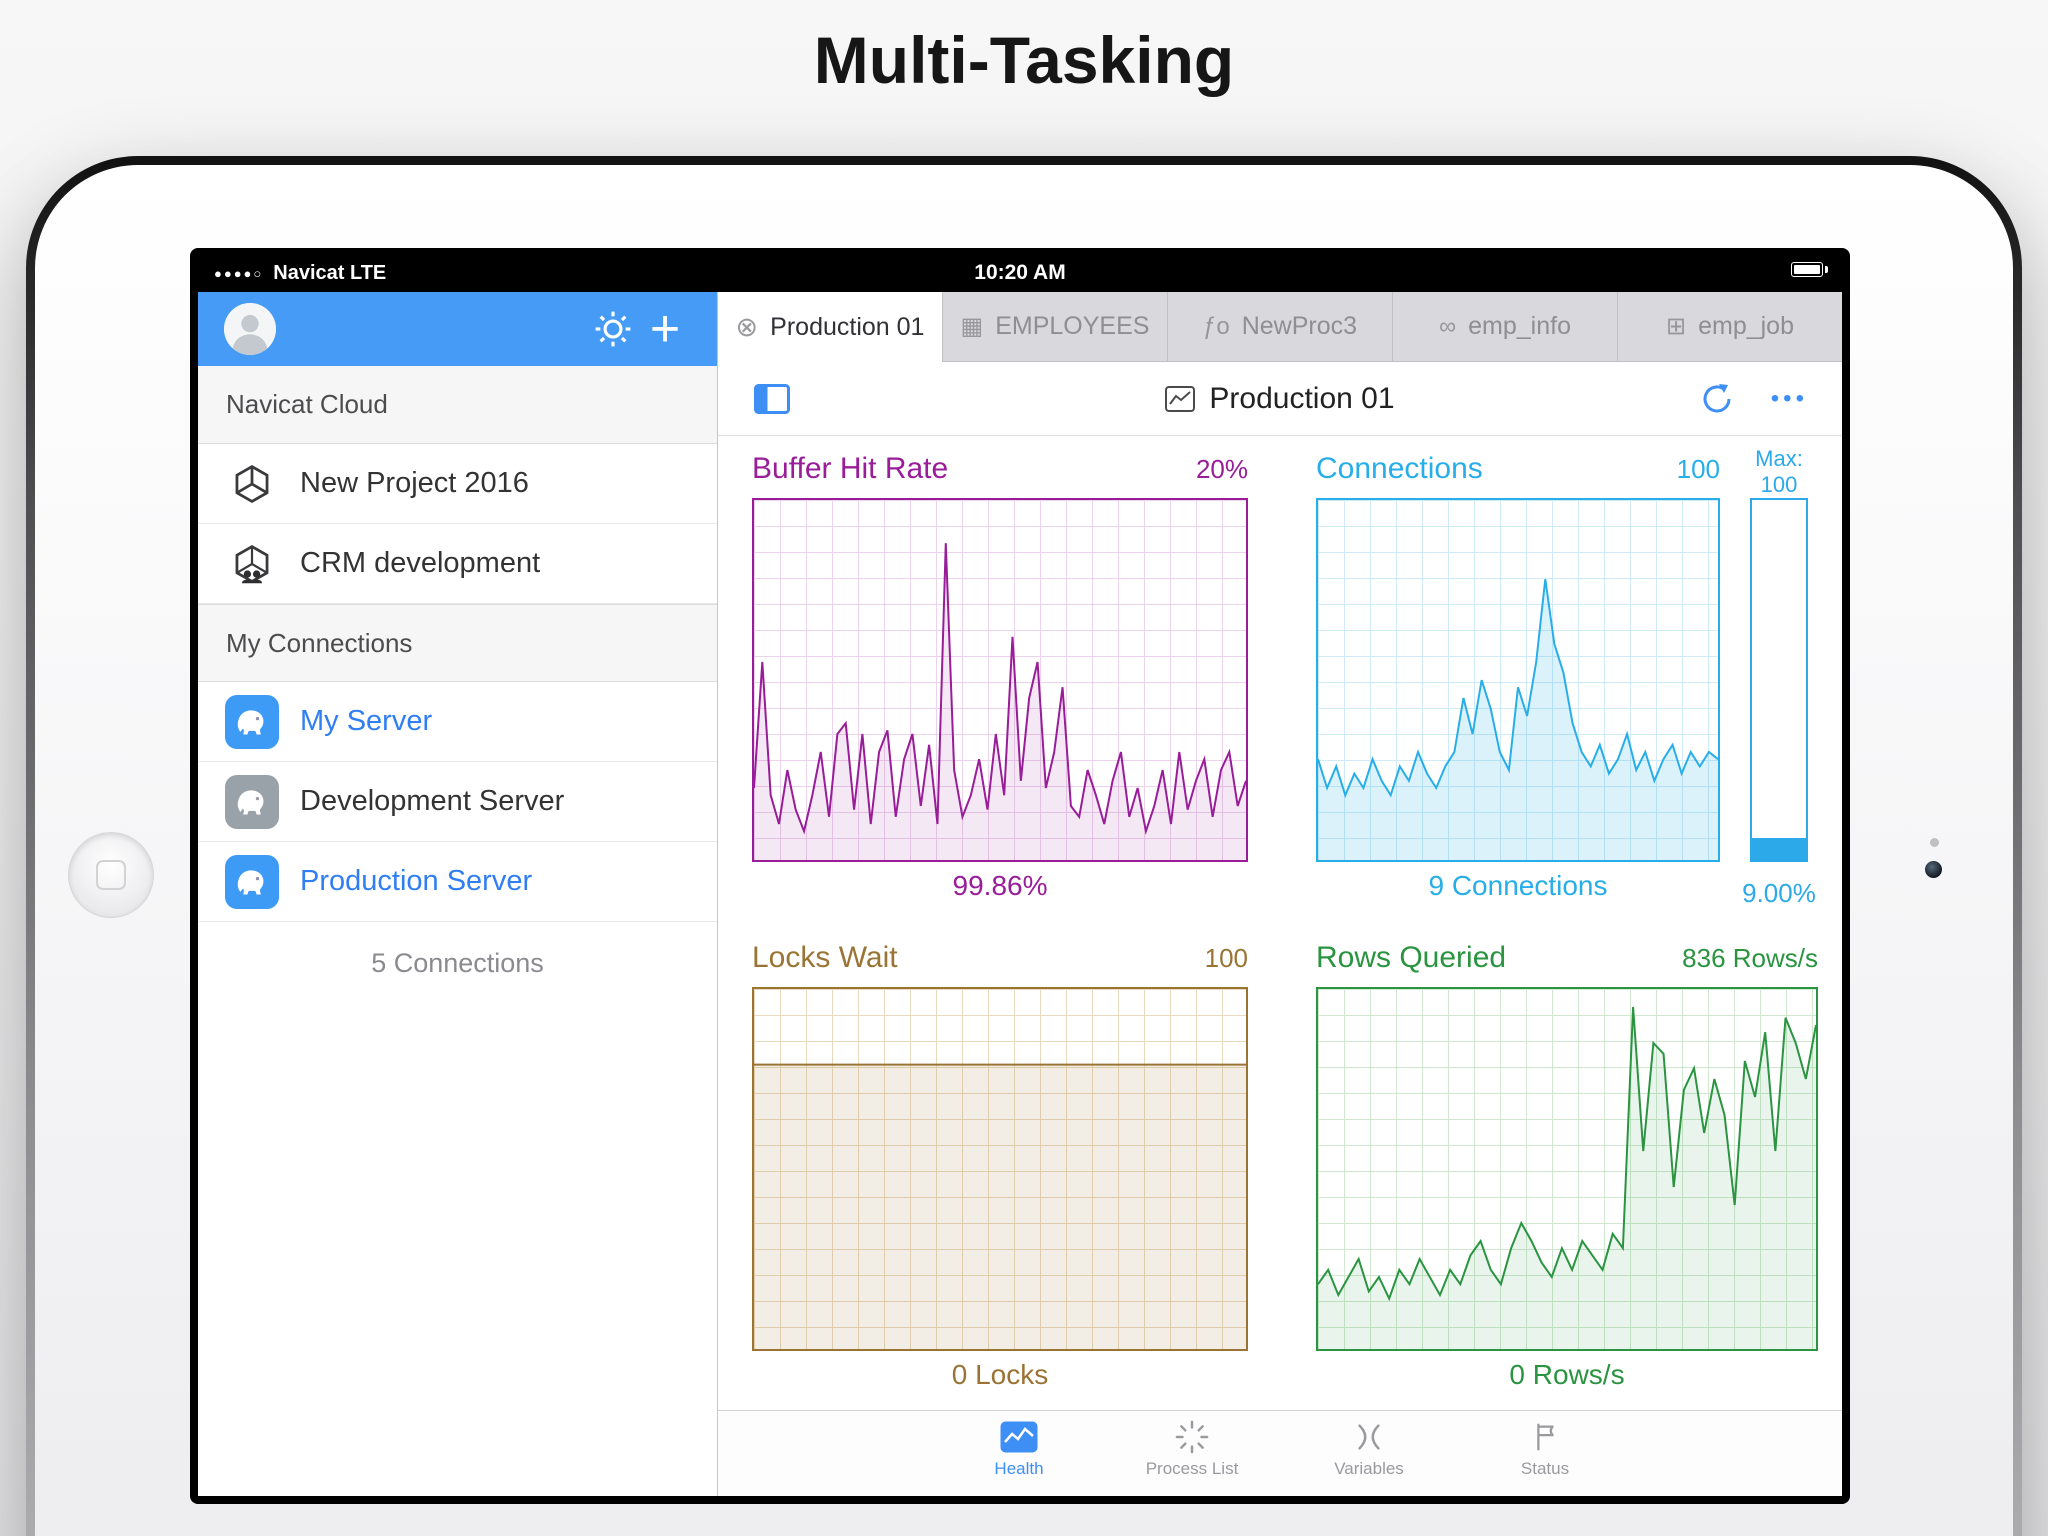 The width and height of the screenshot is (2048, 1536). I want to click on chart-connections: Connections 100 9 Connections, so click(1518, 681).